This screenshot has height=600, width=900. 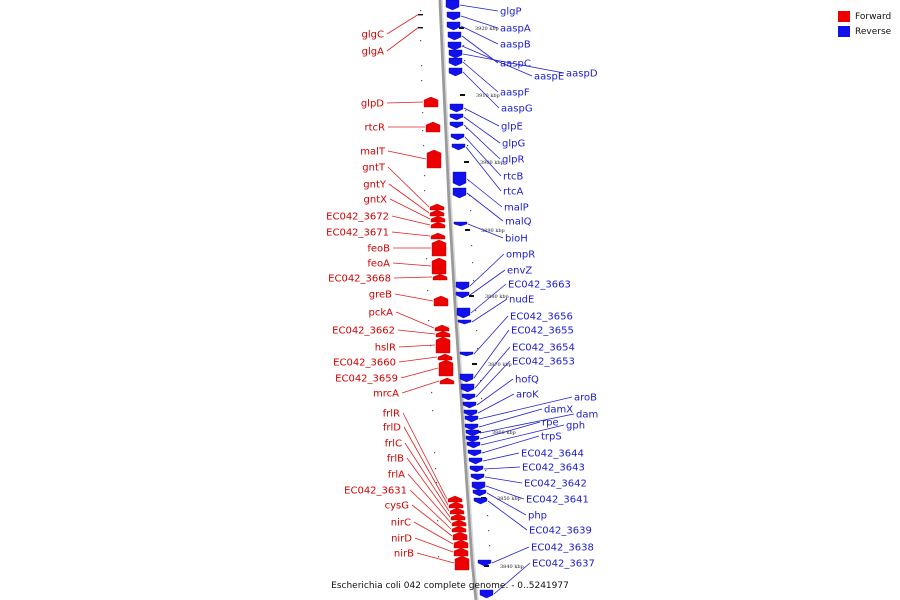 I want to click on reverse-gene-label-damx: damX, so click(x=558, y=410).